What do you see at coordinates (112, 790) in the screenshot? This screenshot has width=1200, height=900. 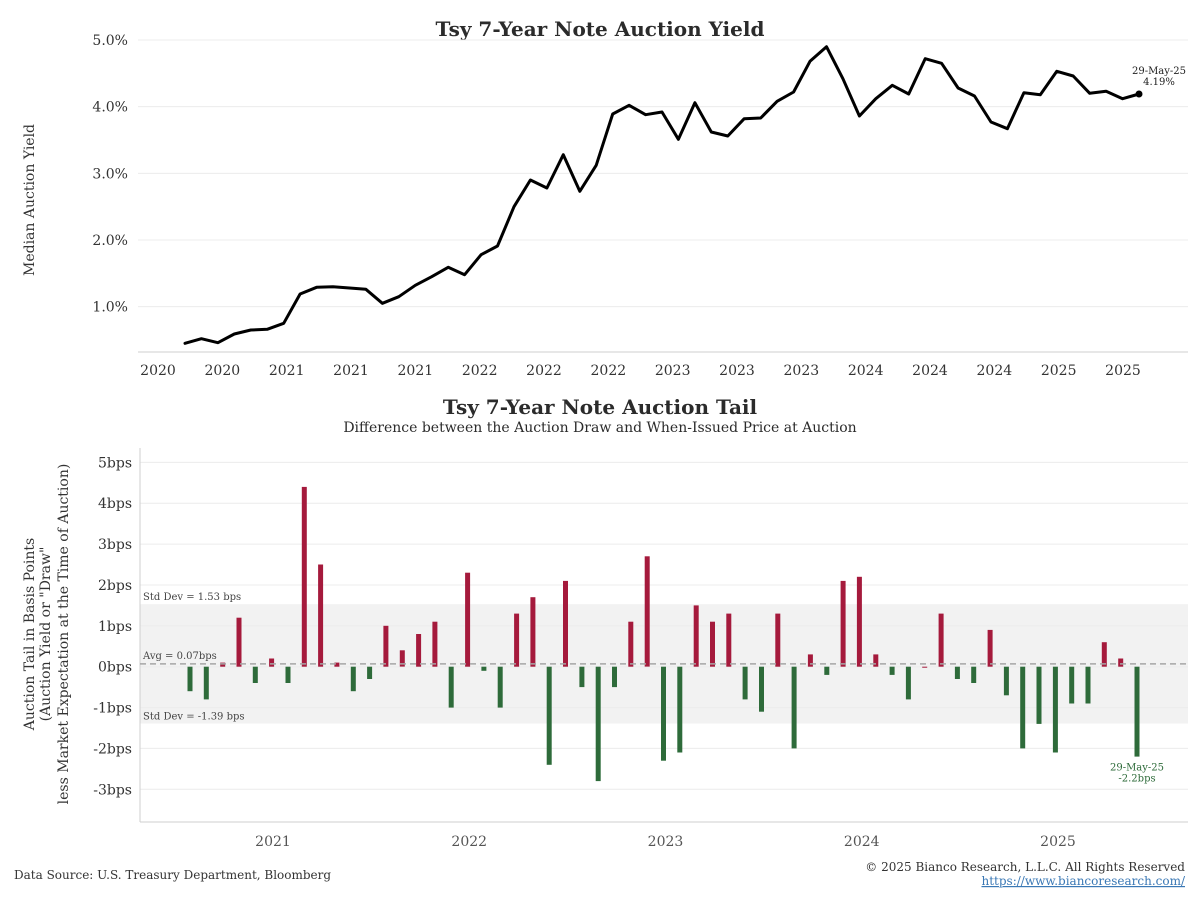 I see `bottom-y-tick-label: -3bps` at bounding box center [112, 790].